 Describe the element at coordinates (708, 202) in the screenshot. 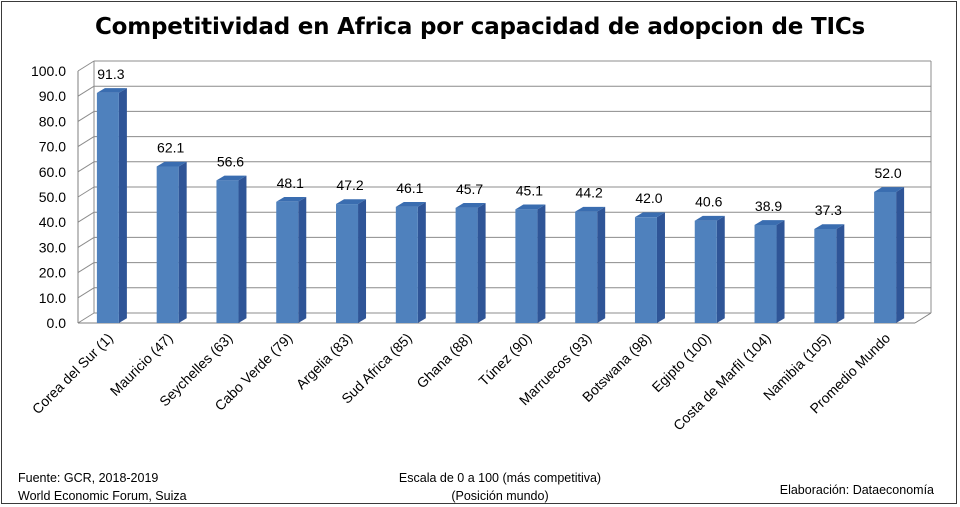

I see `data-label: 40.6` at that location.